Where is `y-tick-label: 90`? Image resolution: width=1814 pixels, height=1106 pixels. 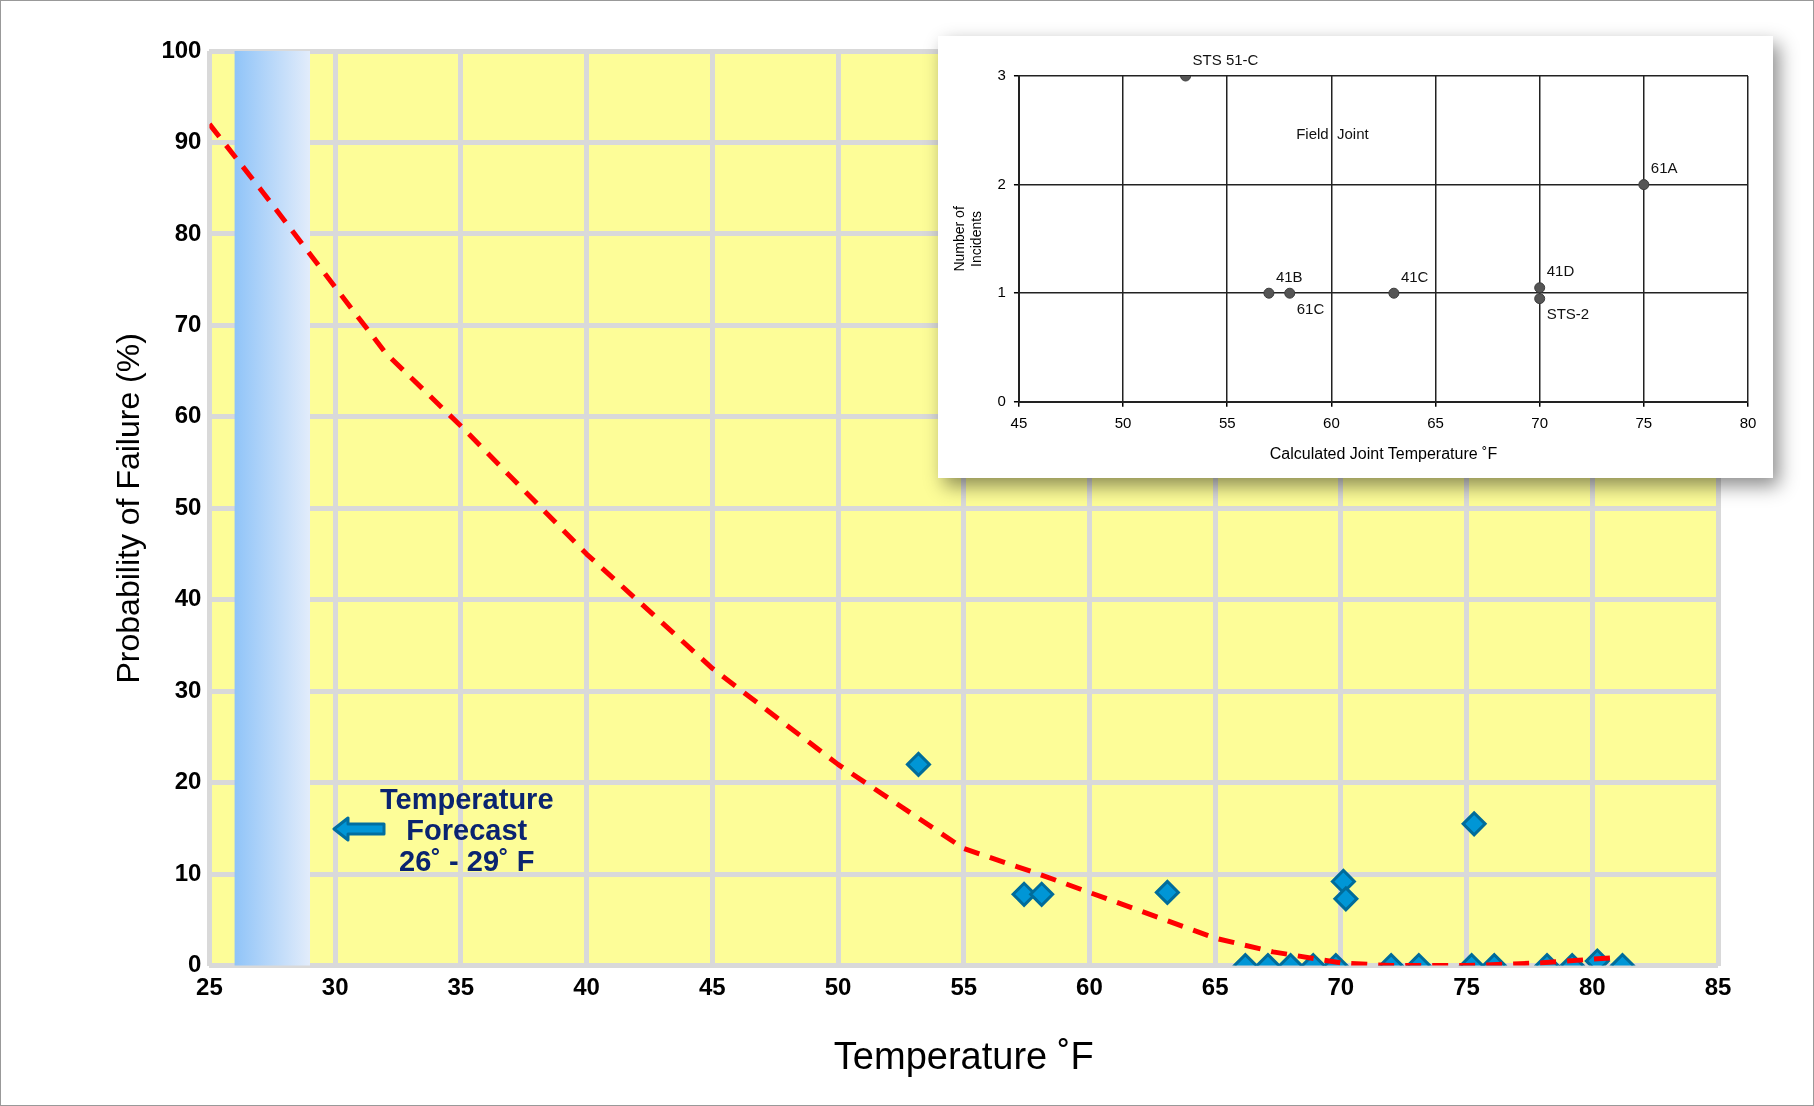 y-tick-label: 90 is located at coordinates (188, 141).